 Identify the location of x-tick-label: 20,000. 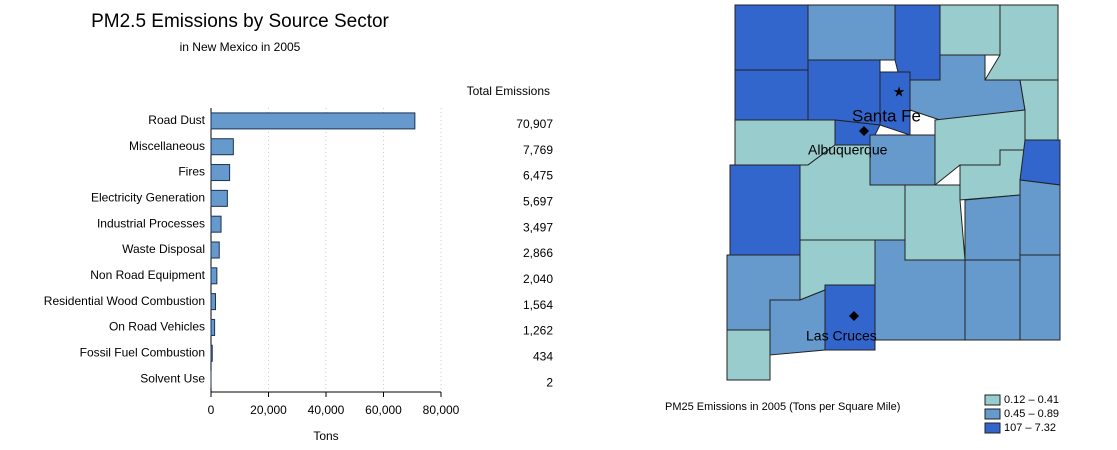
(268, 410).